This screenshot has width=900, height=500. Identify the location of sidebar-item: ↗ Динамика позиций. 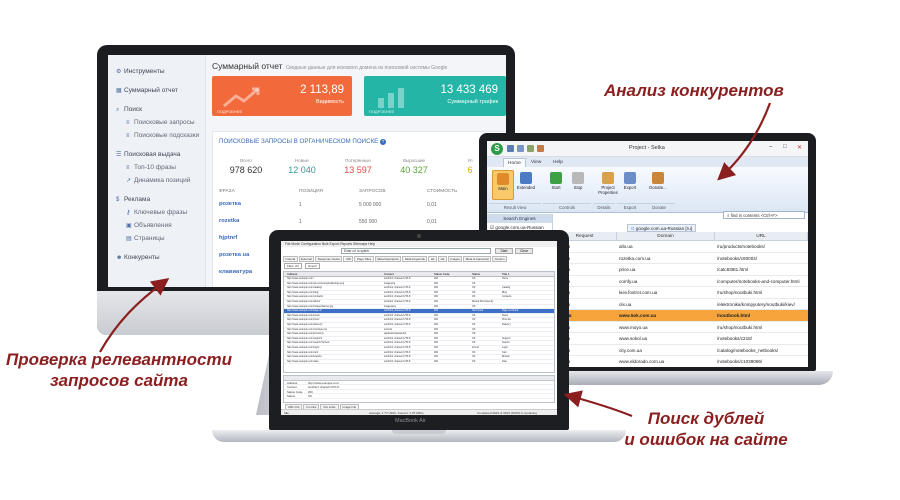
(156, 180).